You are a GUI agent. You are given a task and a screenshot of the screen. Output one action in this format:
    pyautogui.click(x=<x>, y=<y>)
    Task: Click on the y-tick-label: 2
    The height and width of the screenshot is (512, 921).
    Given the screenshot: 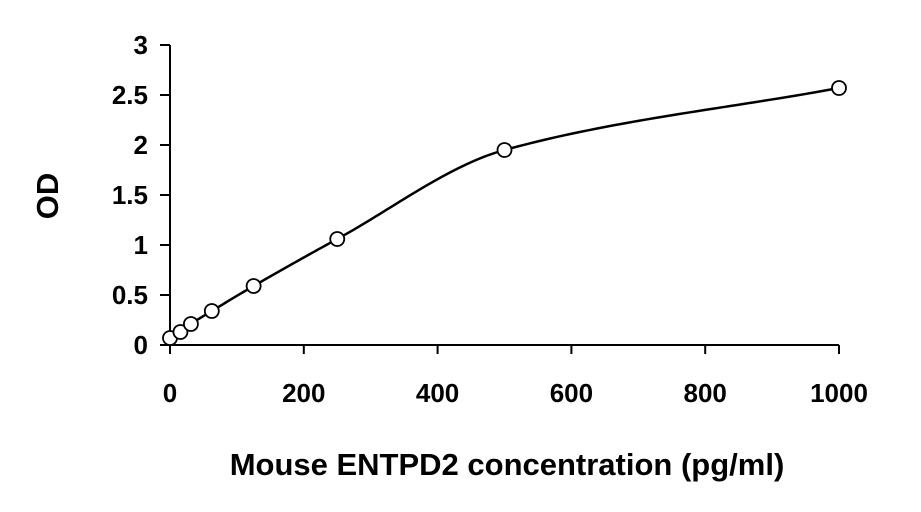 What is the action you would take?
    pyautogui.click(x=141, y=145)
    